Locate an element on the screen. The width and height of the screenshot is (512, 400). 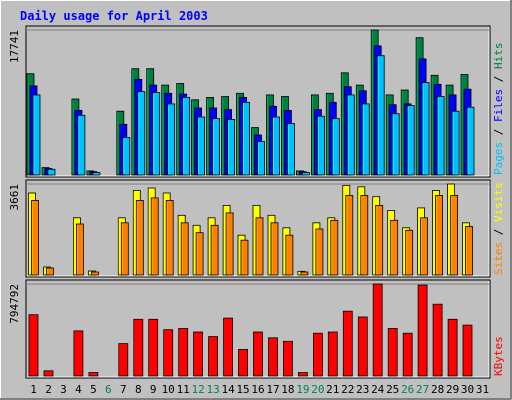
x-tick-label-8: 8 is located at coordinates (138, 389).